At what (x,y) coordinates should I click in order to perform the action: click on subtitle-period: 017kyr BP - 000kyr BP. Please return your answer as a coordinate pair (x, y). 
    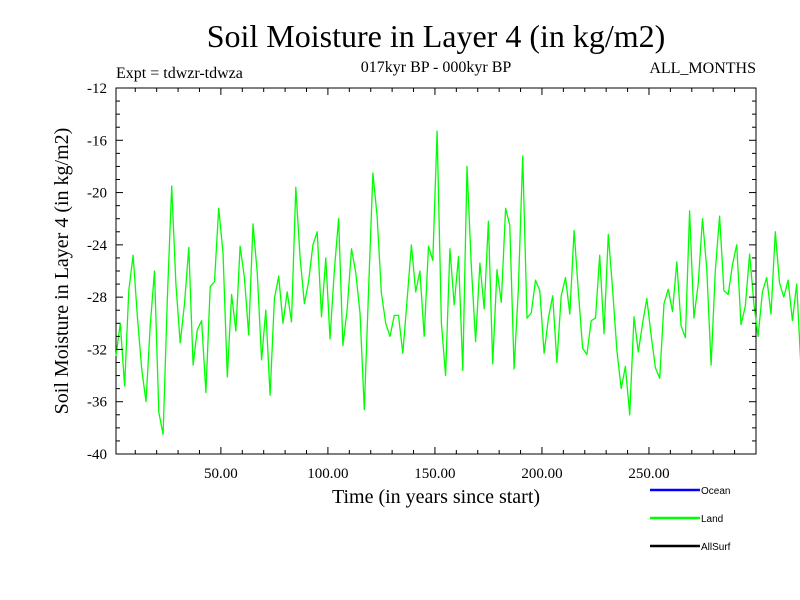
    Looking at the image, I should click on (436, 67).